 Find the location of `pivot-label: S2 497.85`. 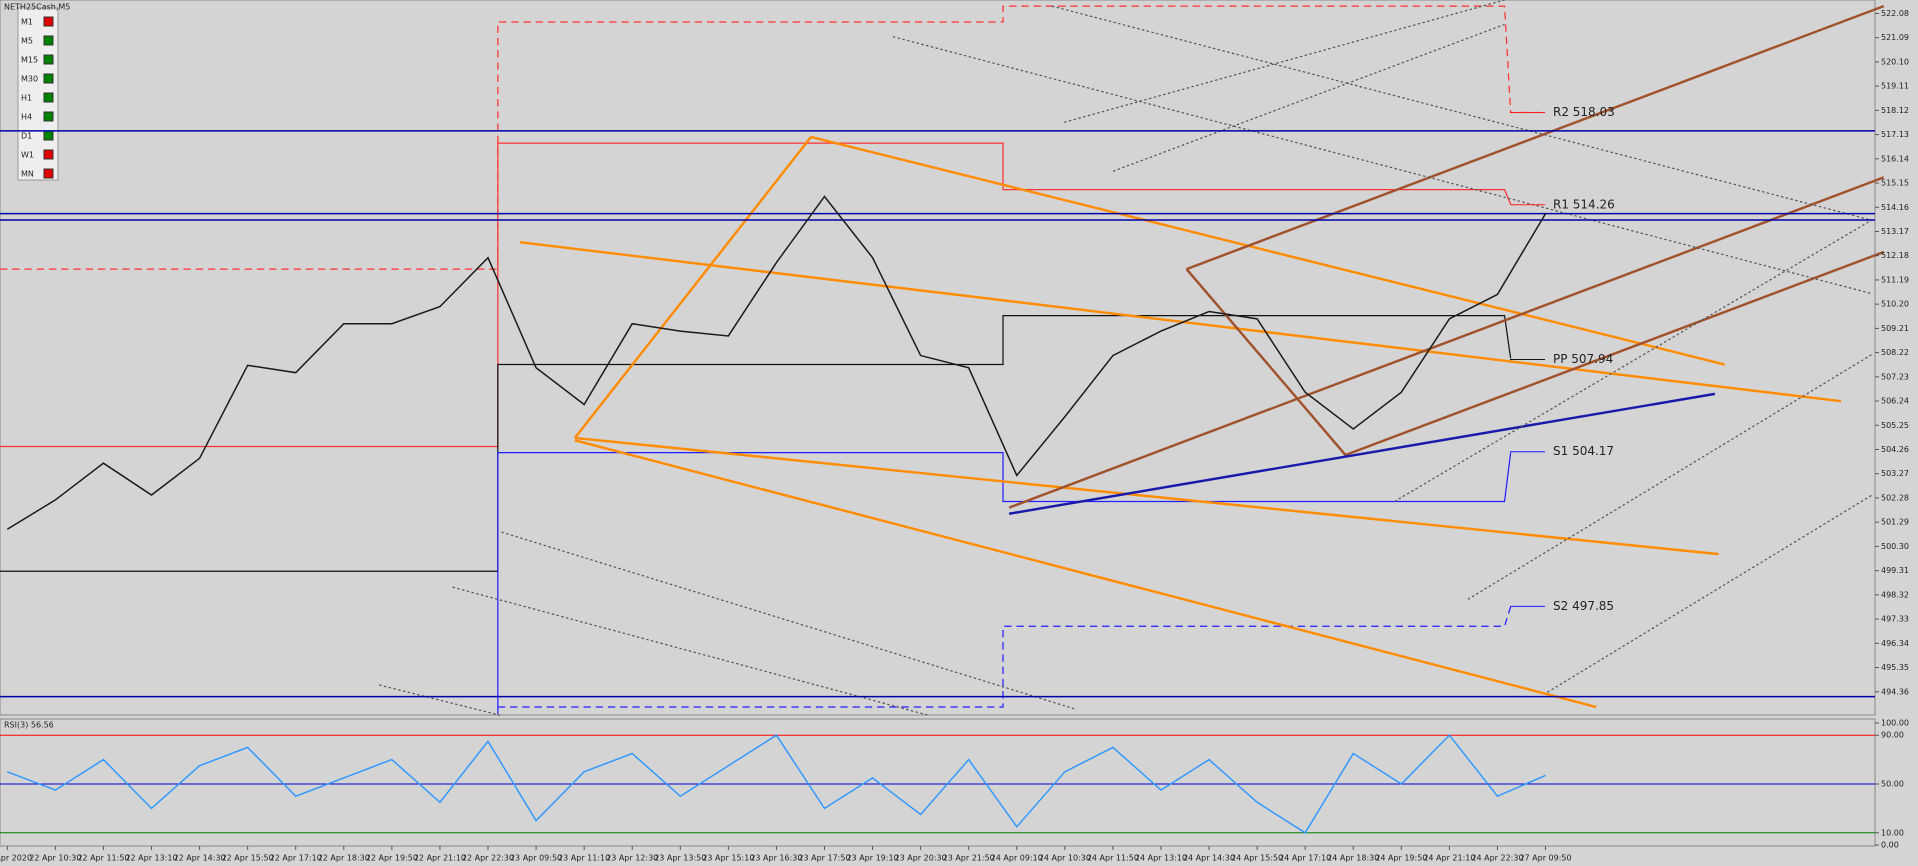

pivot-label: S2 497.85 is located at coordinates (1583, 606).